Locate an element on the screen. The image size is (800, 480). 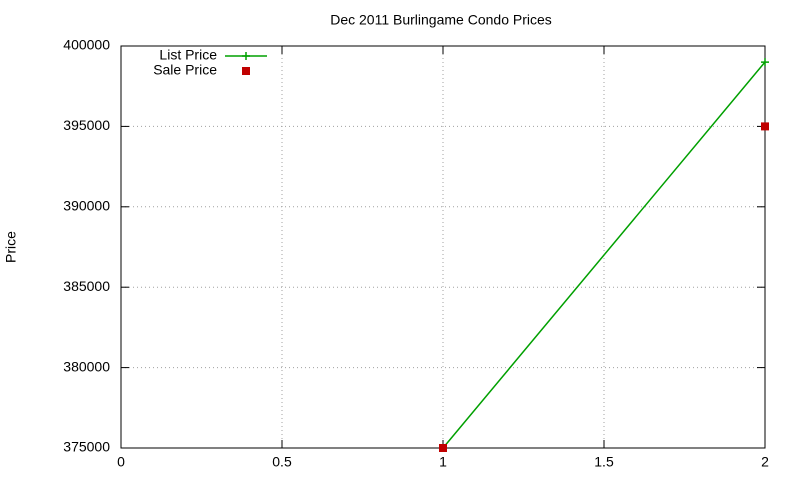
y-tick-label: 380000 is located at coordinates (86, 366).